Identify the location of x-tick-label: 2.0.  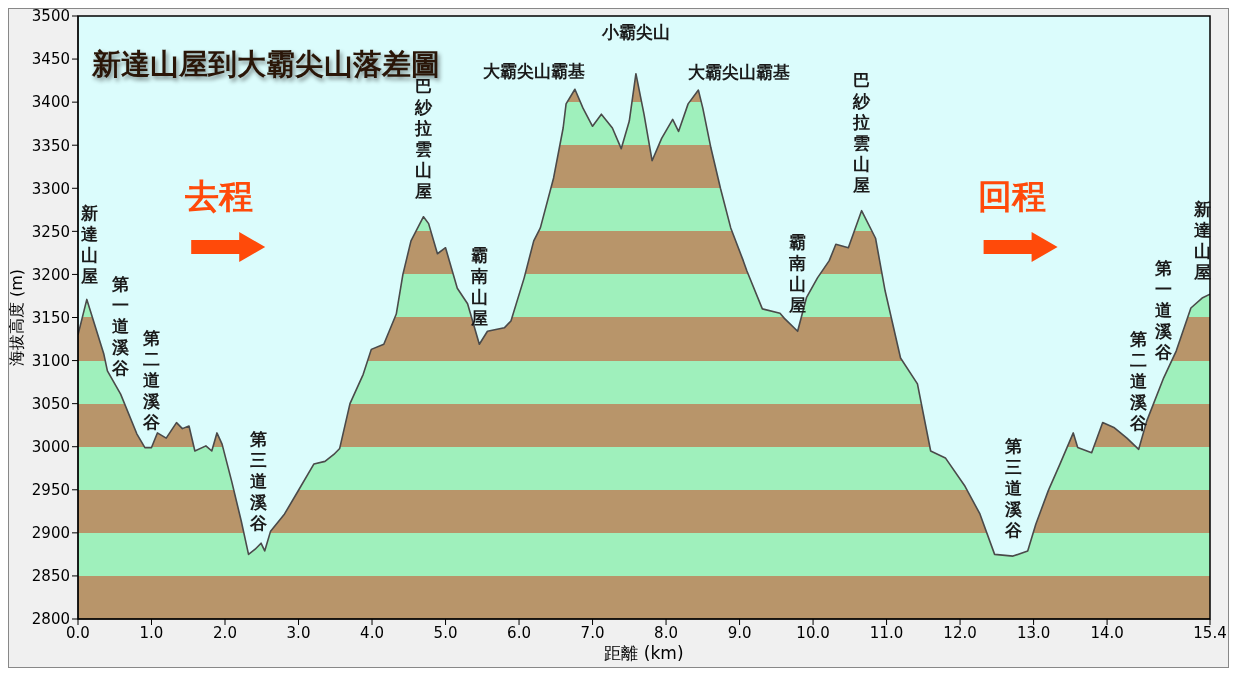
(225, 632).